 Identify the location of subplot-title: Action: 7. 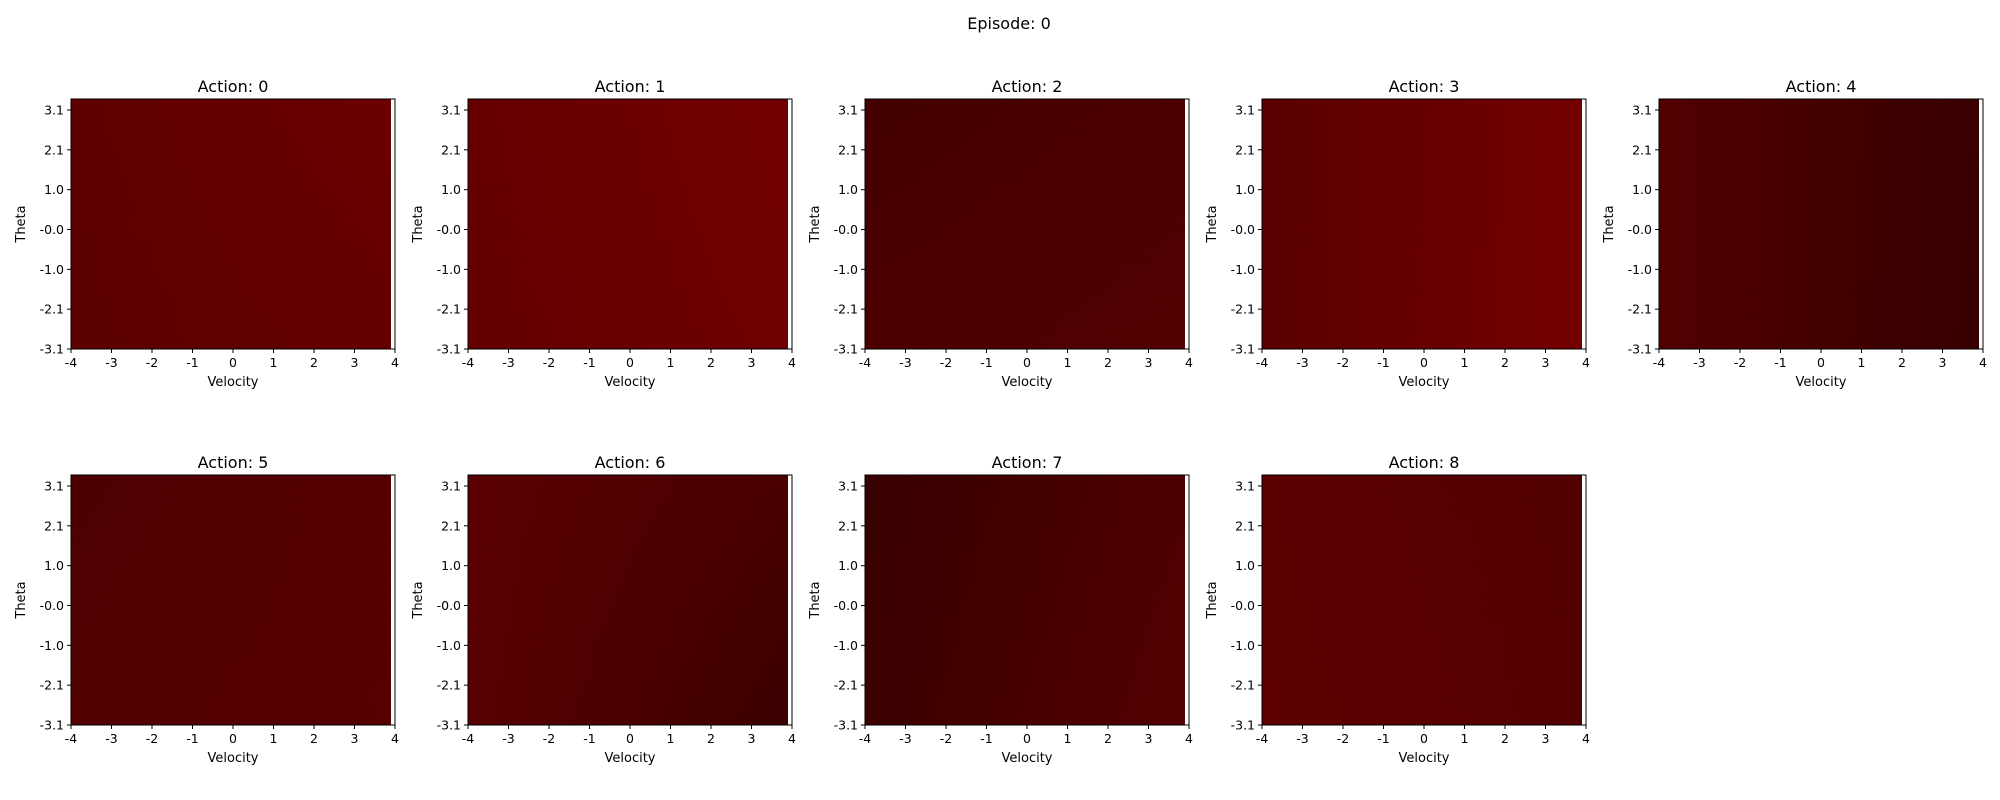
(1027, 462).